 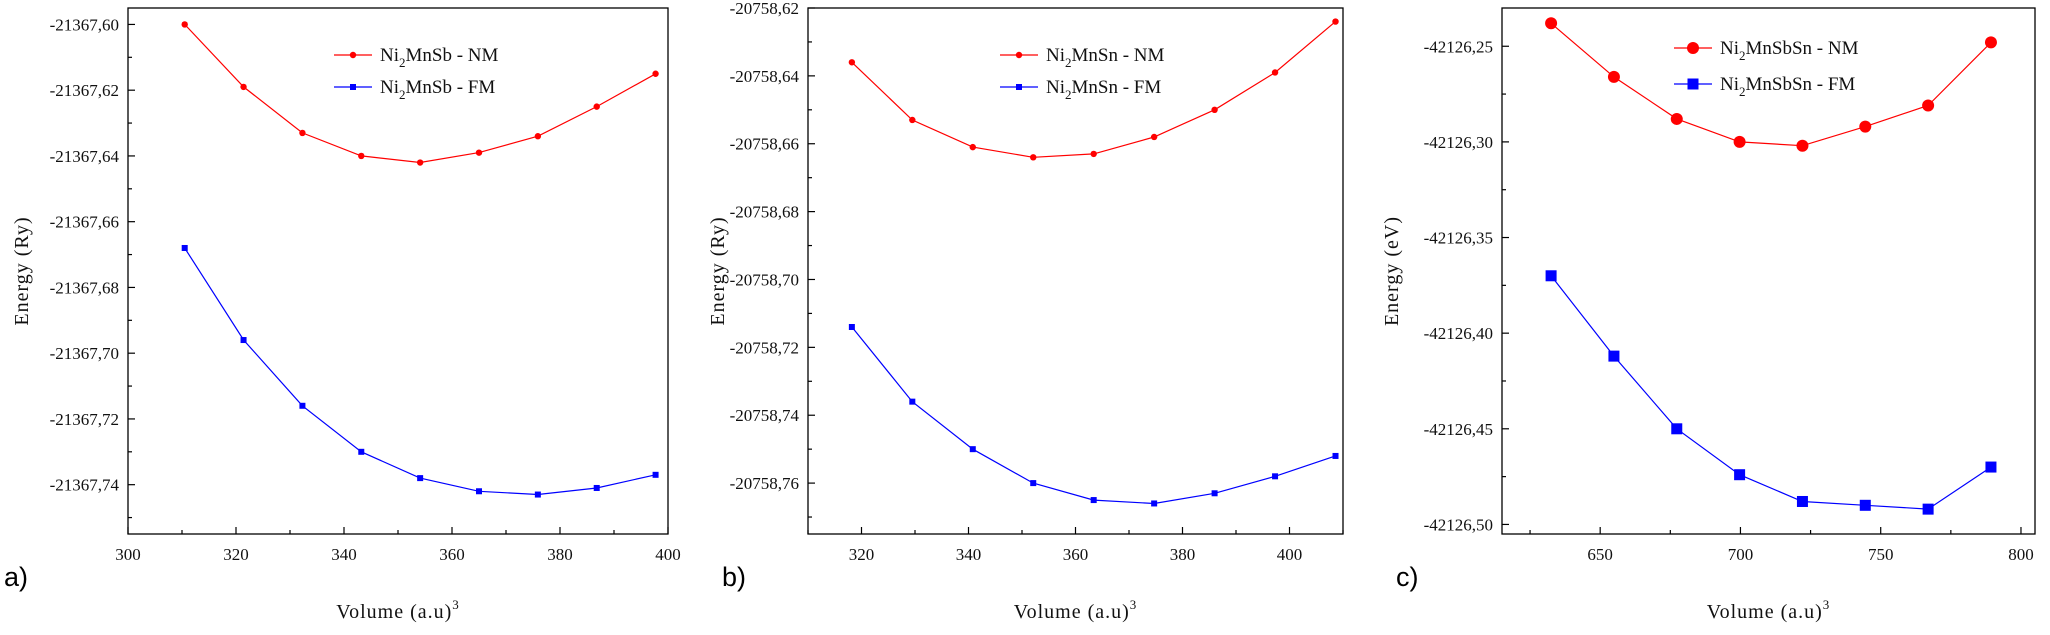 I want to click on y-tick-label: -20758,66, so click(x=764, y=144).